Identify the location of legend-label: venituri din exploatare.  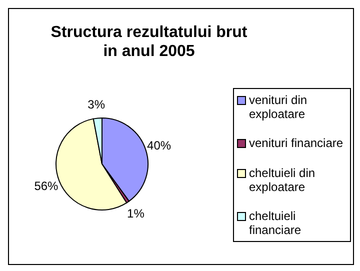
(278, 107).